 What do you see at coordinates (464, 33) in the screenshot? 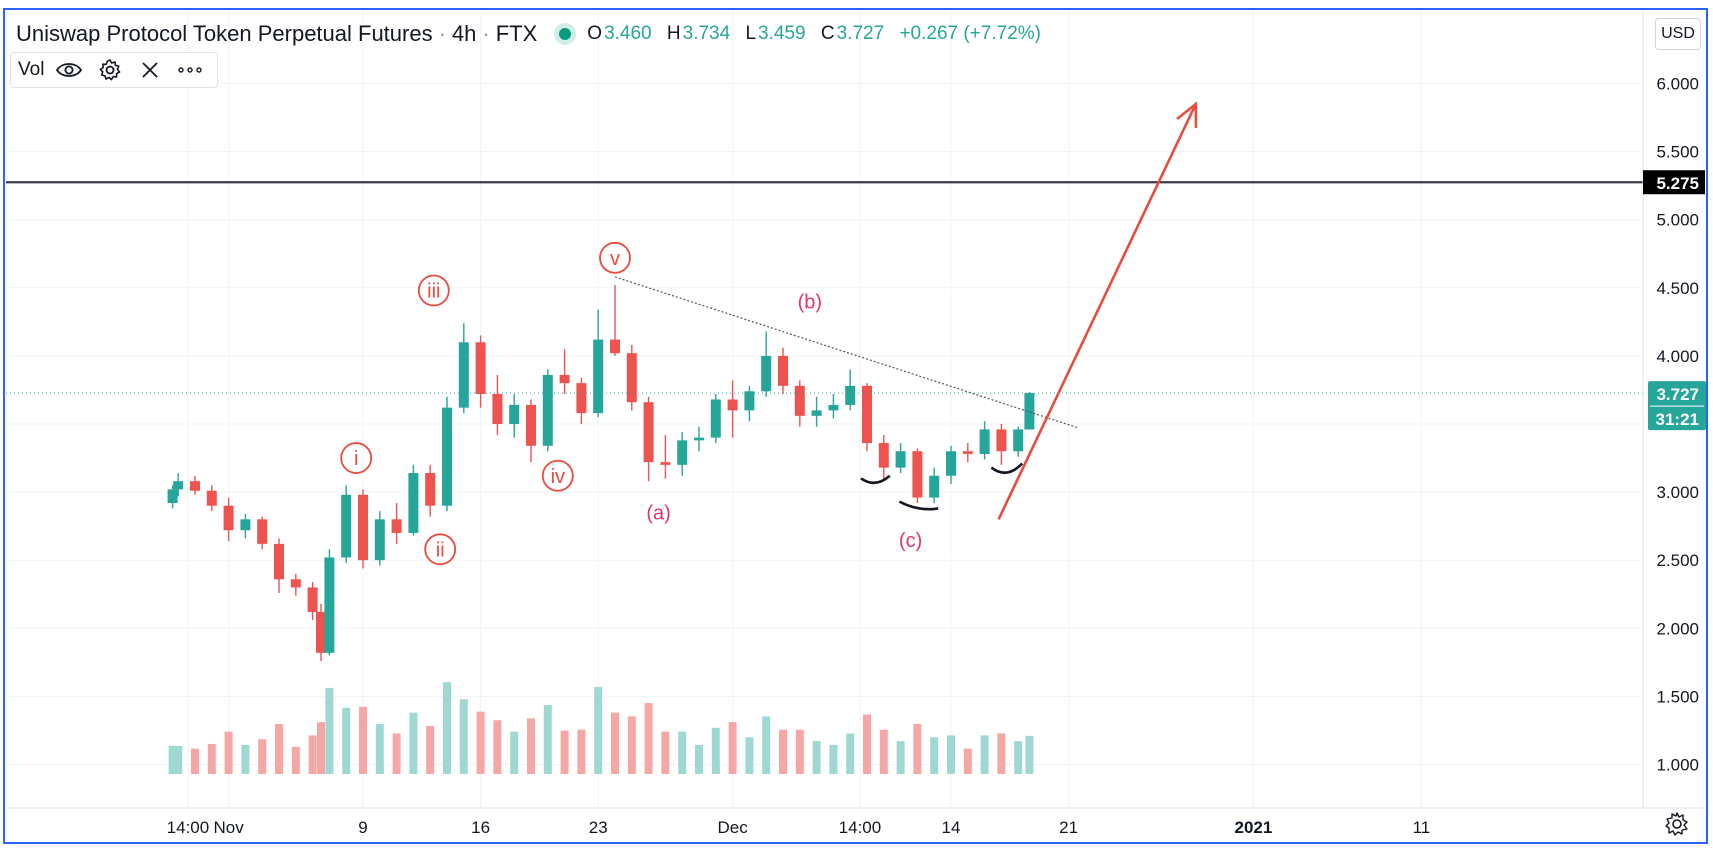
I see `interval-label: 4h` at bounding box center [464, 33].